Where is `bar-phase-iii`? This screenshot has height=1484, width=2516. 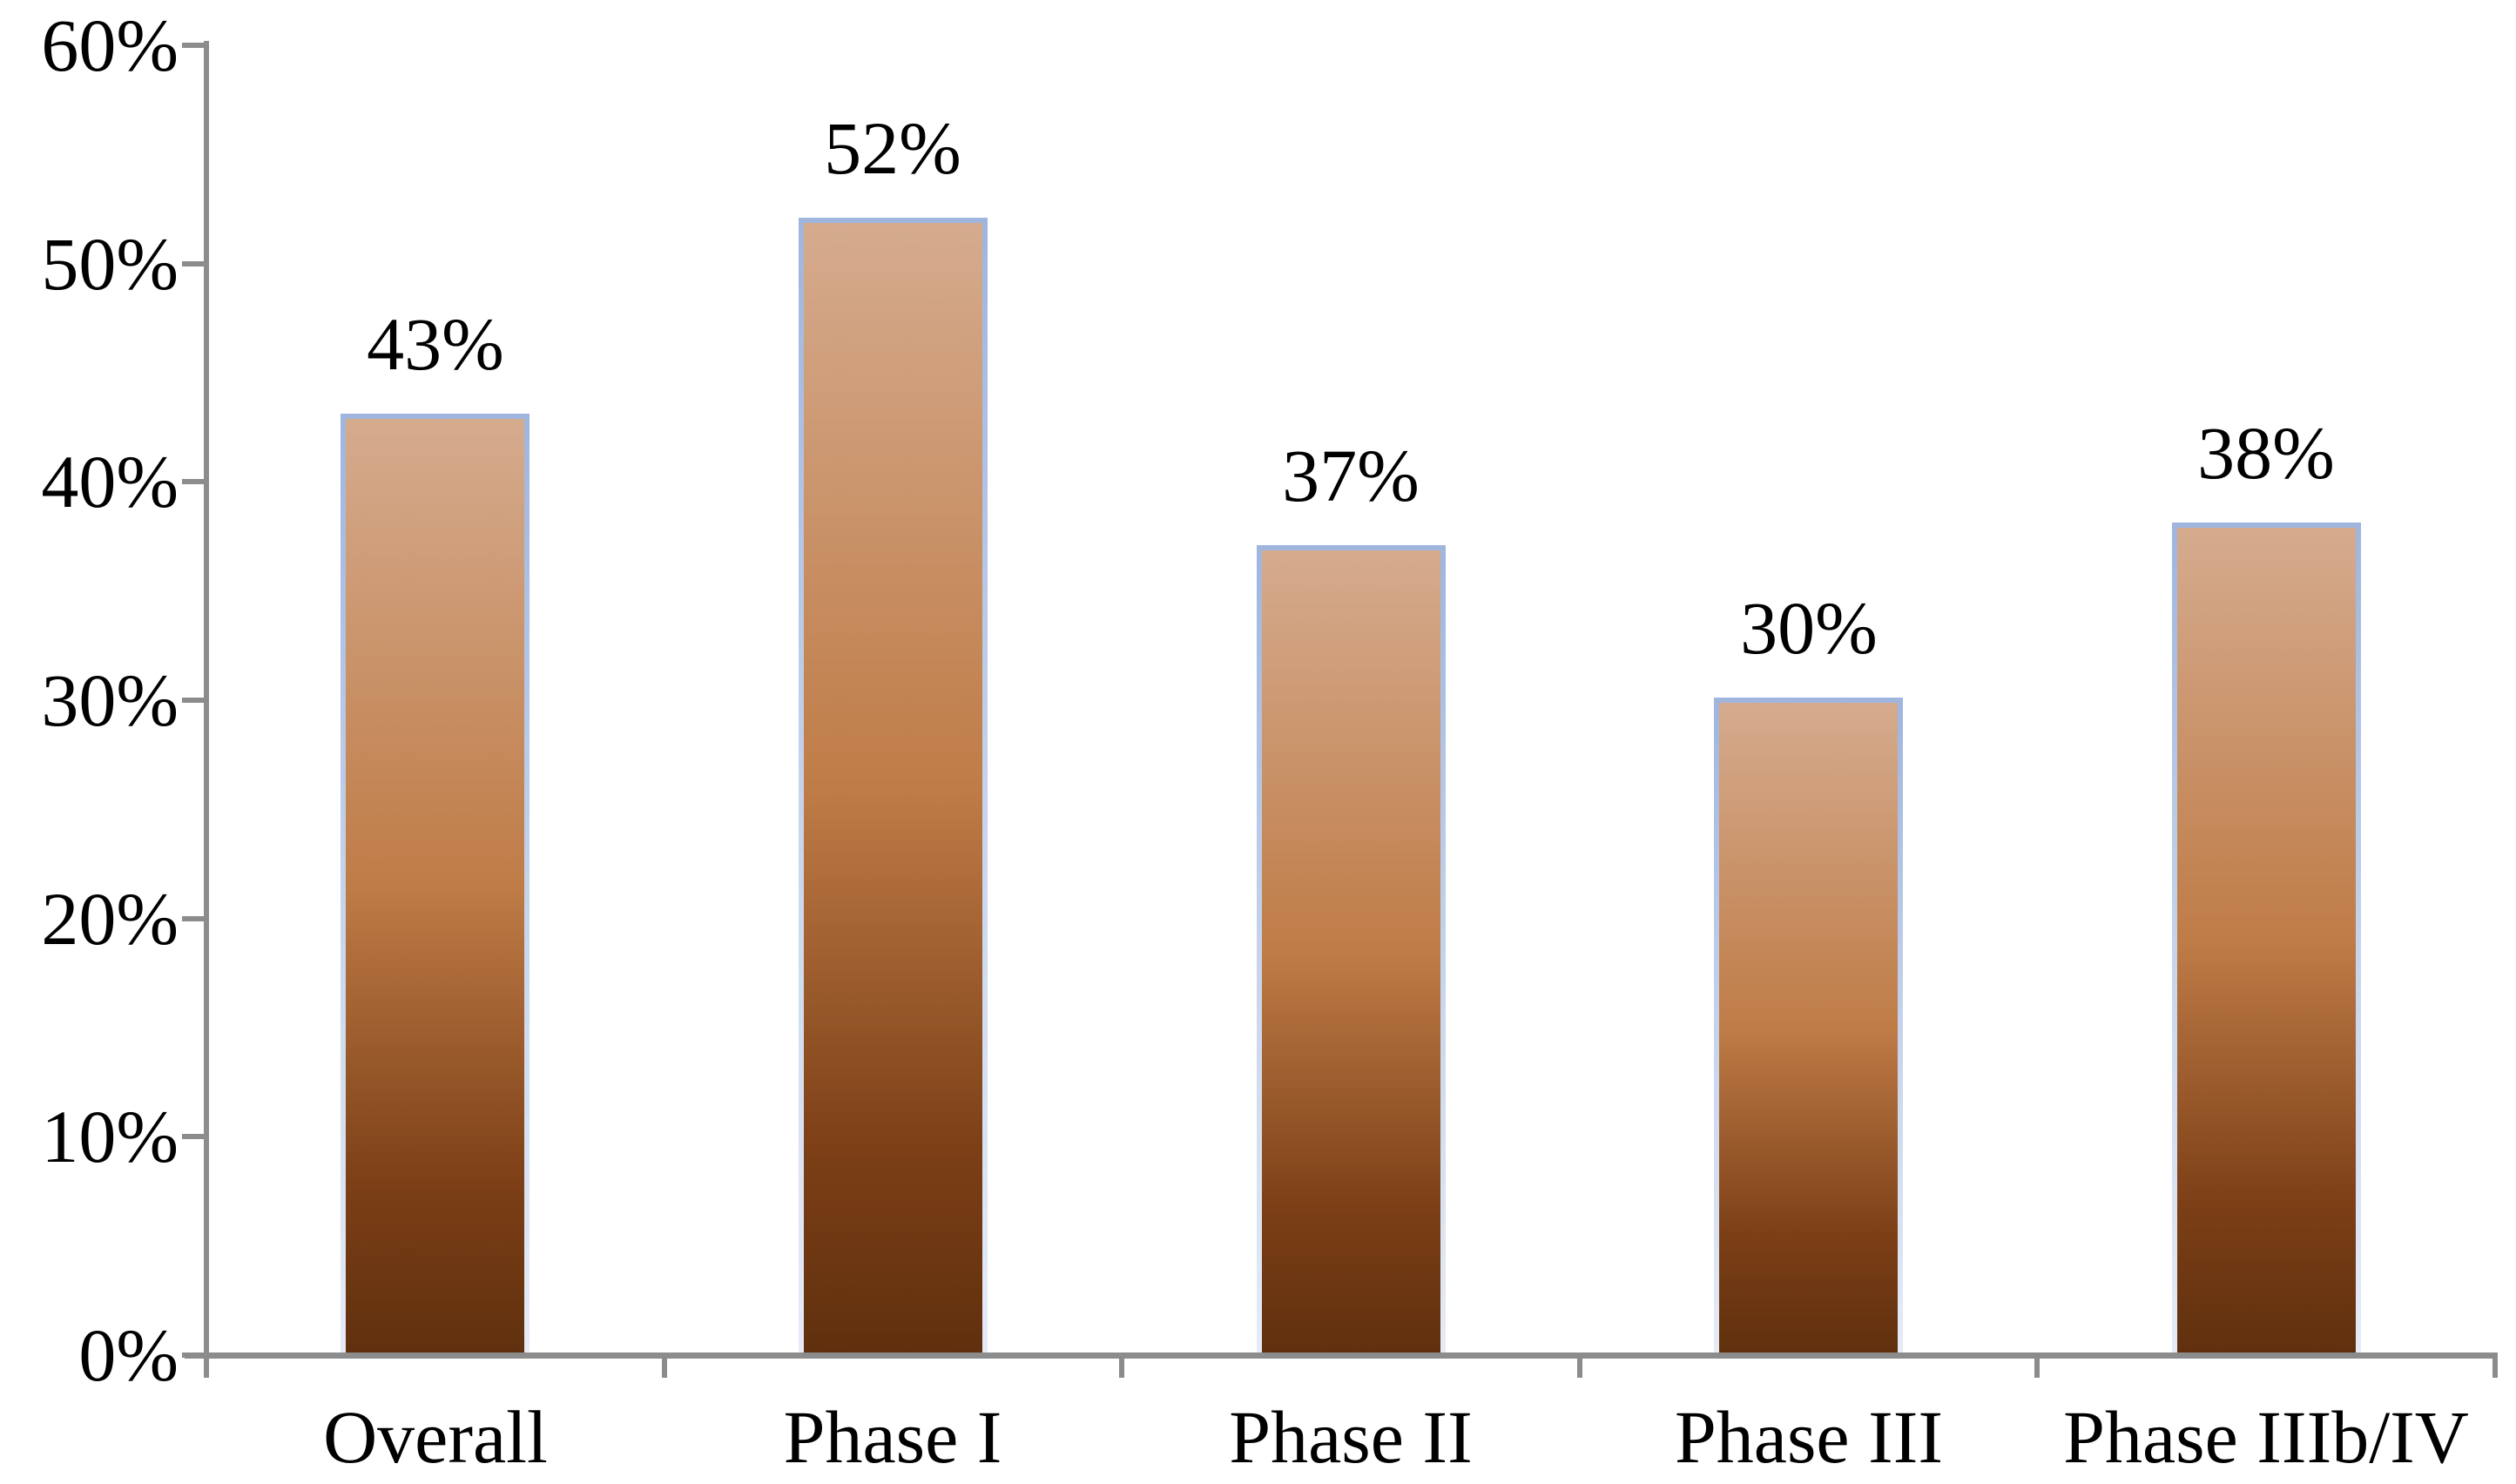 bar-phase-iii is located at coordinates (1808, 1025).